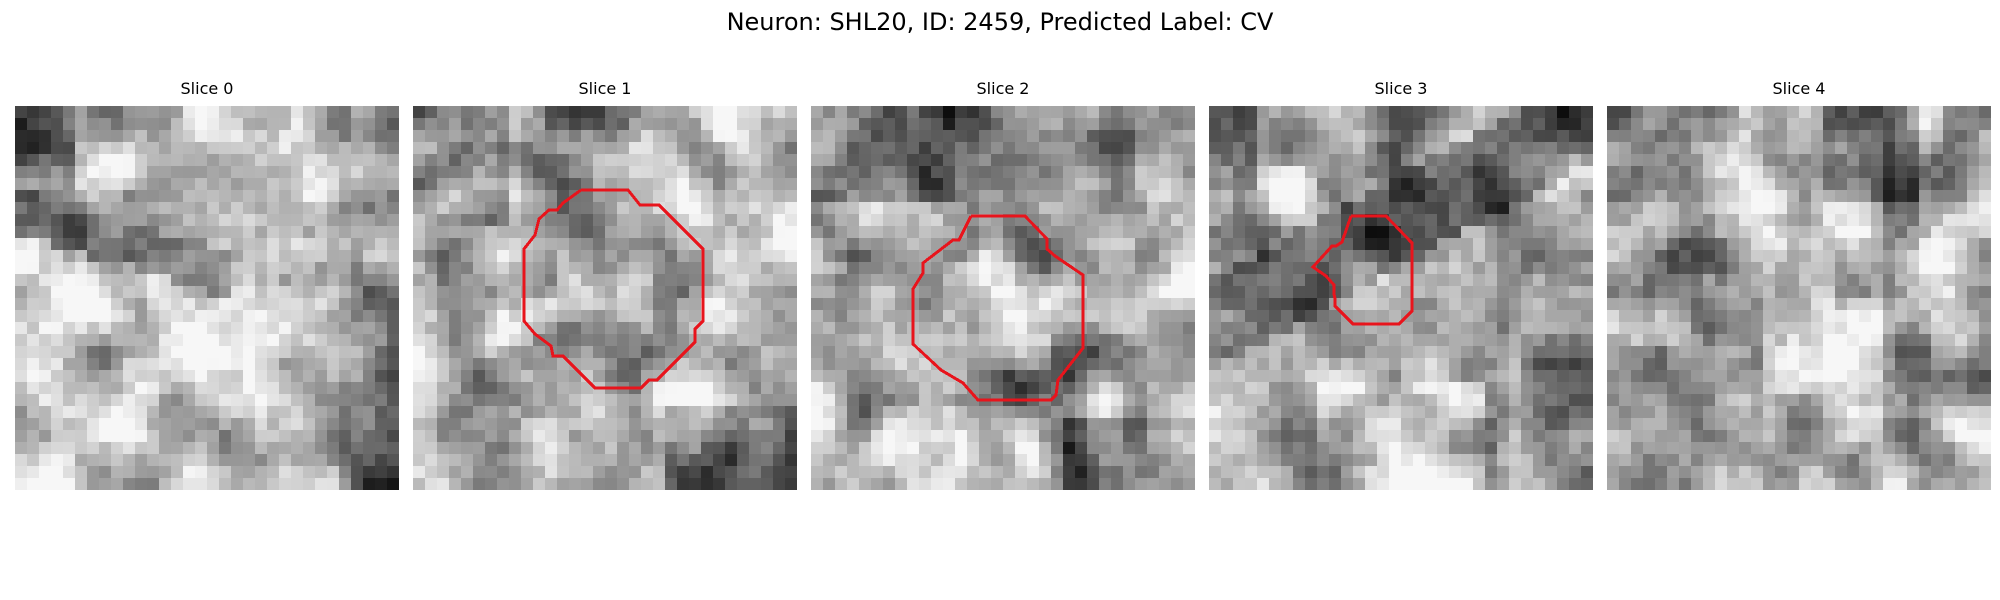 This screenshot has height=600, width=2000. What do you see at coordinates (1401, 88) in the screenshot?
I see `slice-title-3: Slice 3` at bounding box center [1401, 88].